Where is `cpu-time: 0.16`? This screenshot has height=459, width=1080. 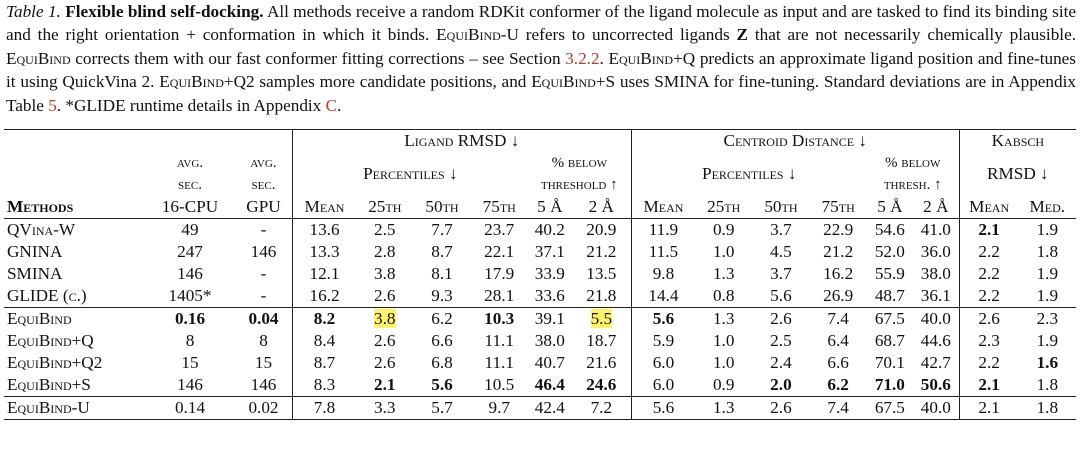 cpu-time: 0.16 is located at coordinates (190, 318).